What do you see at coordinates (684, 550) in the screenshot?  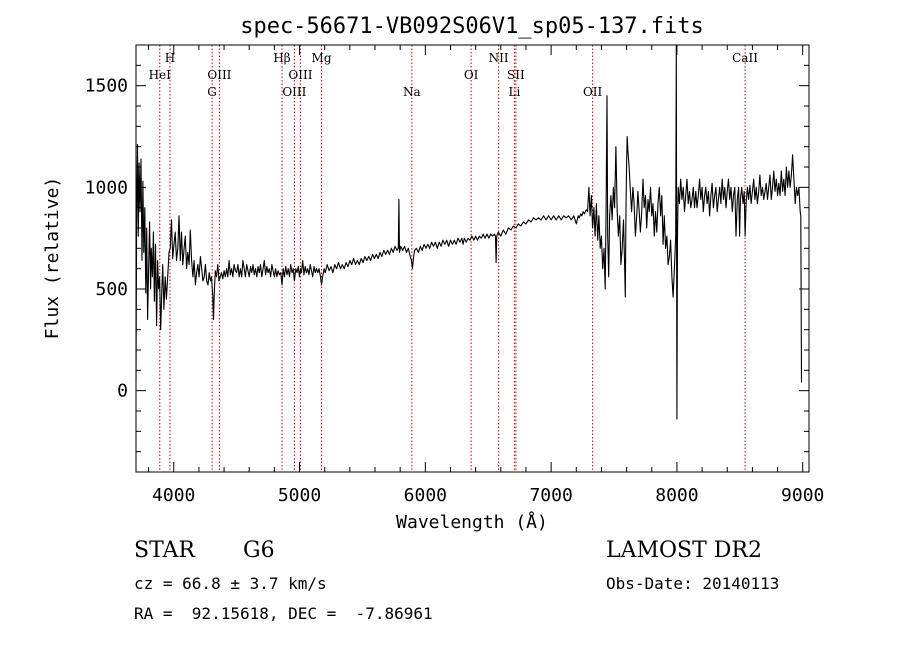 I see `survey-name: LAMOST DR2` at bounding box center [684, 550].